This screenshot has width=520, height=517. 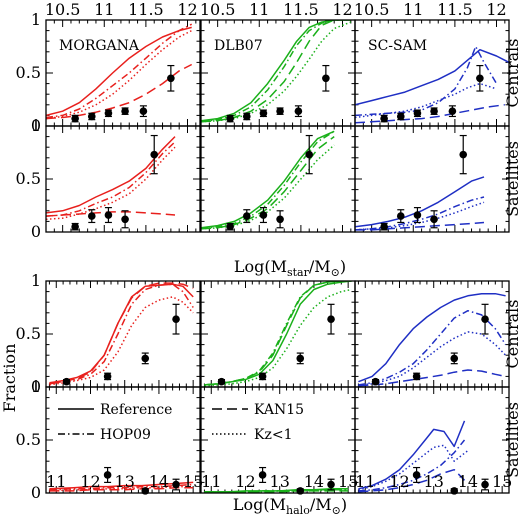 What do you see at coordinates (397, 46) in the screenshot?
I see `model-name: SC-SAM` at bounding box center [397, 46].